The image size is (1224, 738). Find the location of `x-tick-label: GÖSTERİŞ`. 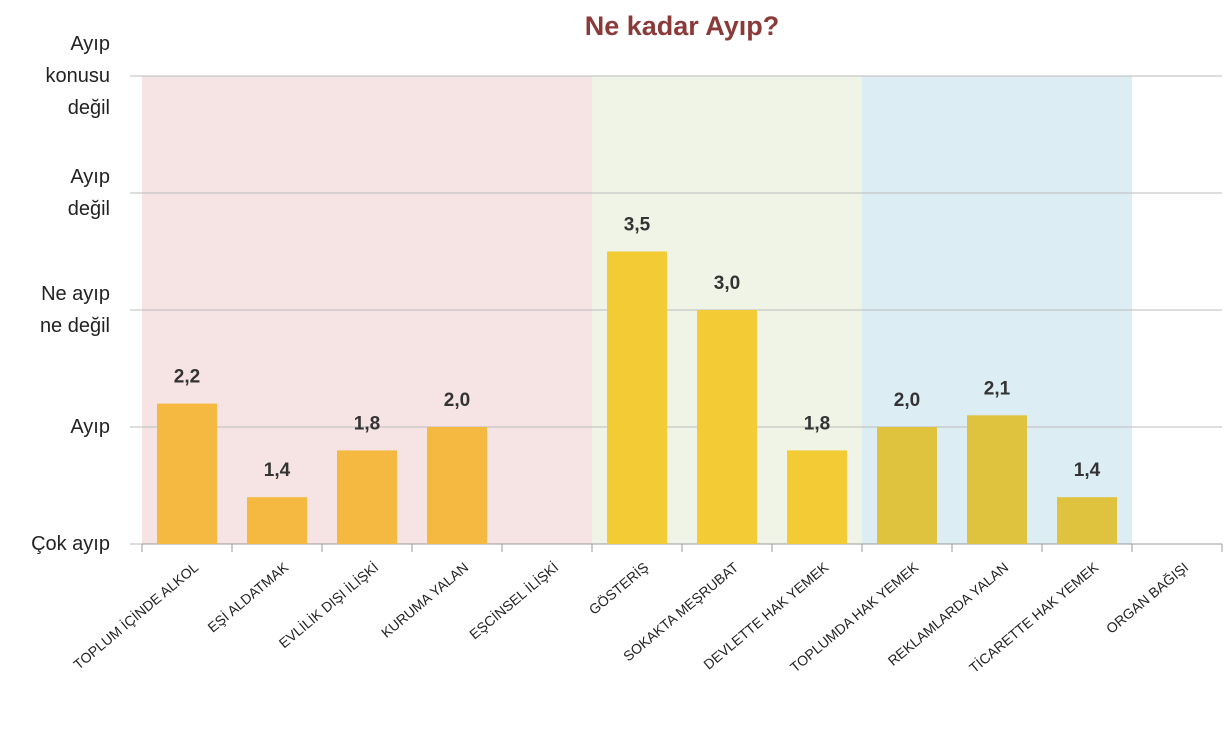

x-tick-label: GÖSTERİŞ is located at coordinates (618, 588).